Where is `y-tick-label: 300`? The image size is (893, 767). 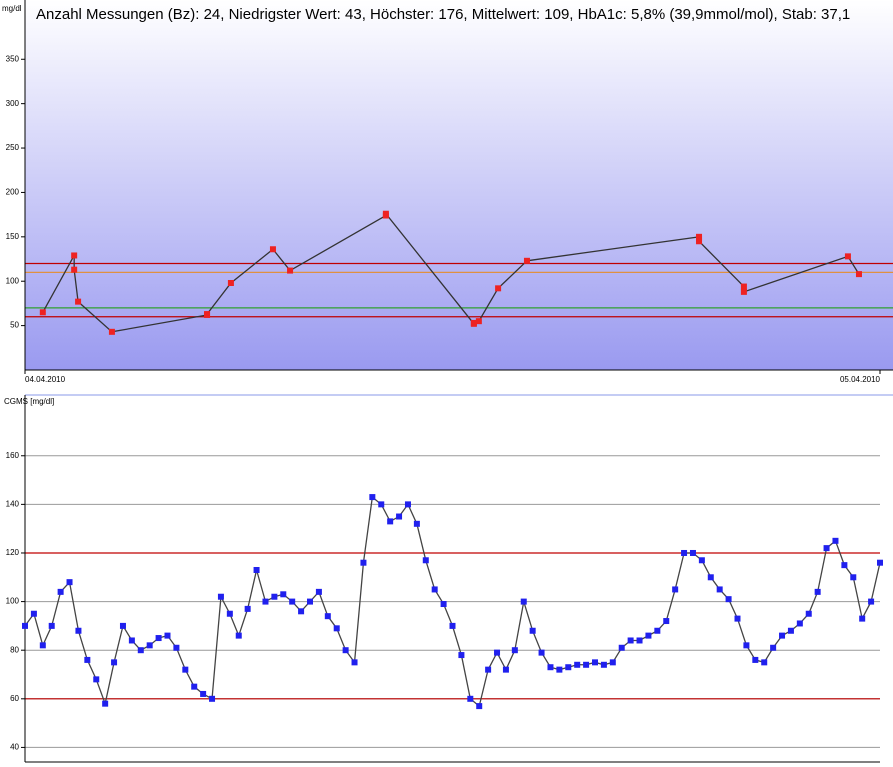 y-tick-label: 300 is located at coordinates (13, 103).